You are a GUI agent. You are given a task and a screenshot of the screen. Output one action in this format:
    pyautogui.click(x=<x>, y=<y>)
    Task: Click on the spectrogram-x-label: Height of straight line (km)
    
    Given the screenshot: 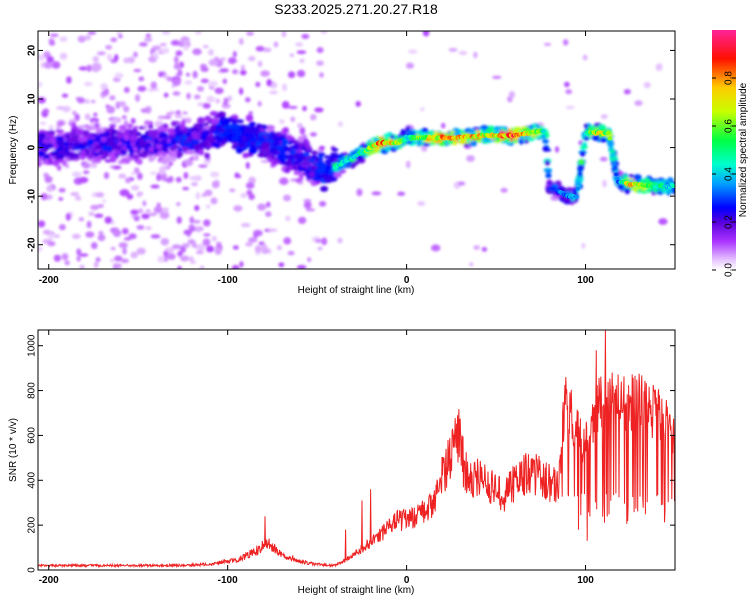 What is the action you would take?
    pyautogui.click(x=356, y=290)
    